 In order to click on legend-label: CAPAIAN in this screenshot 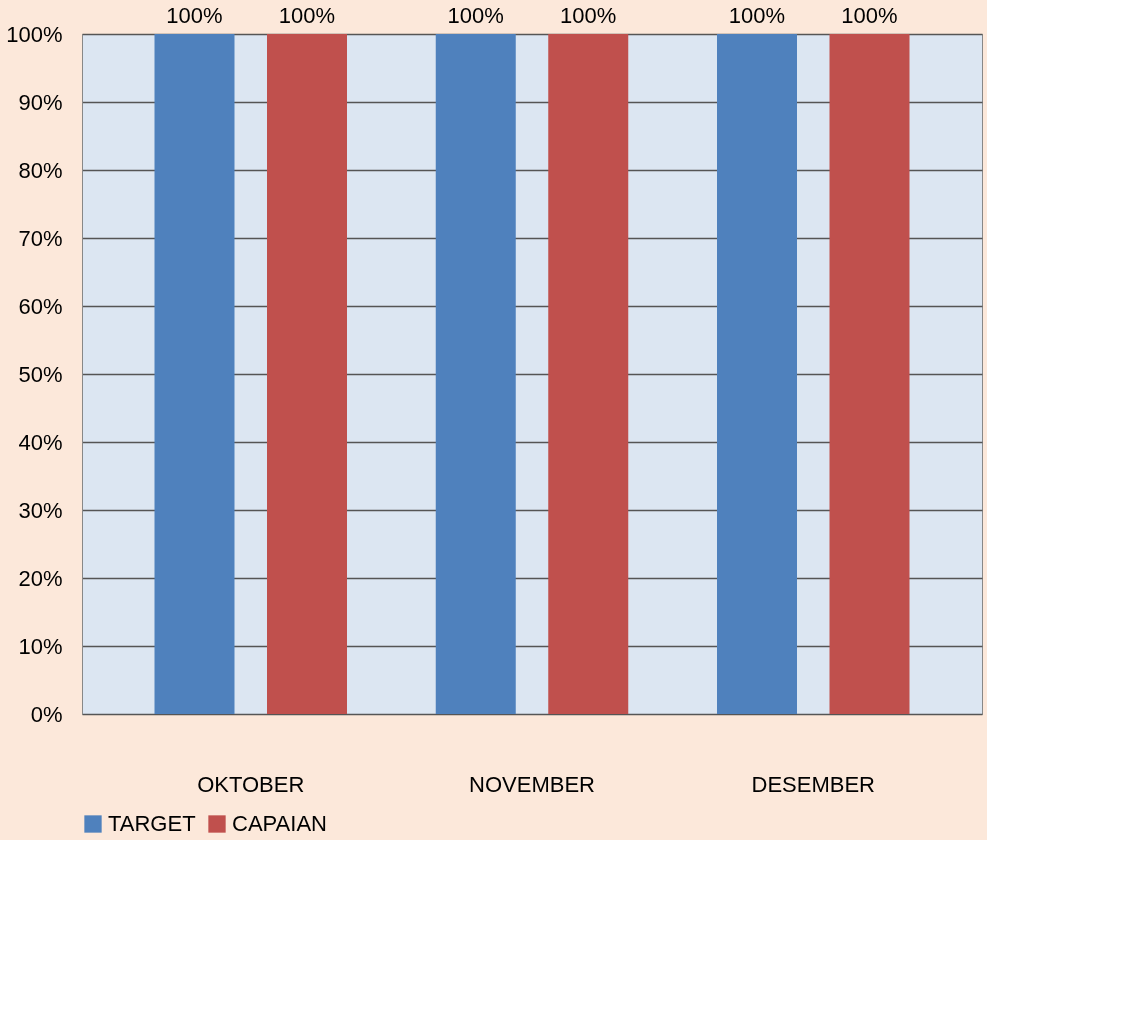, I will do `click(279, 823)`.